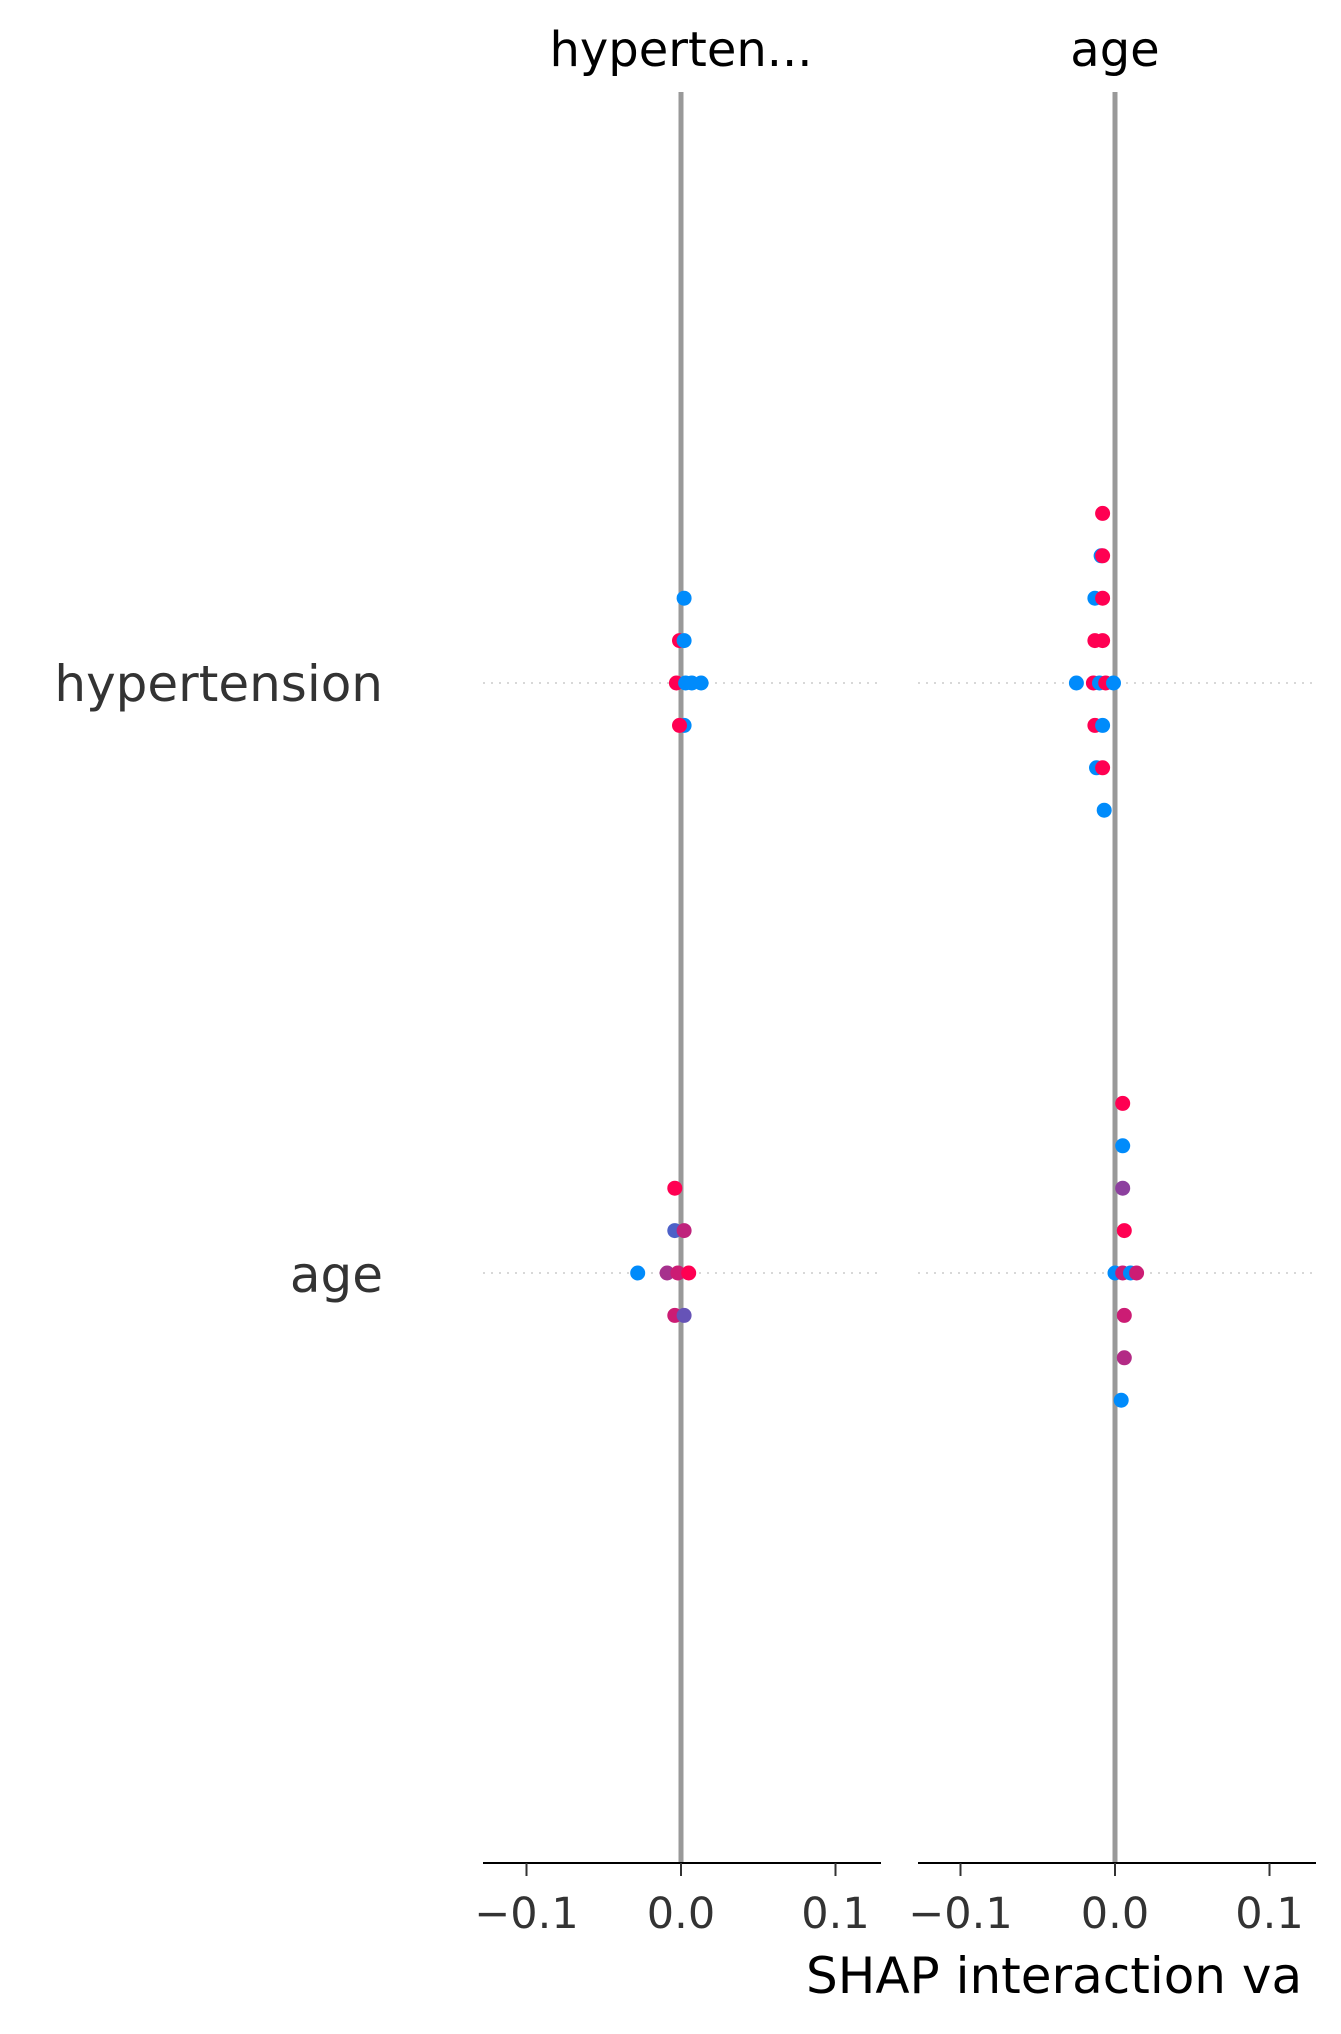  What do you see at coordinates (1114, 50) in the screenshot?
I see `panel-title-age: age` at bounding box center [1114, 50].